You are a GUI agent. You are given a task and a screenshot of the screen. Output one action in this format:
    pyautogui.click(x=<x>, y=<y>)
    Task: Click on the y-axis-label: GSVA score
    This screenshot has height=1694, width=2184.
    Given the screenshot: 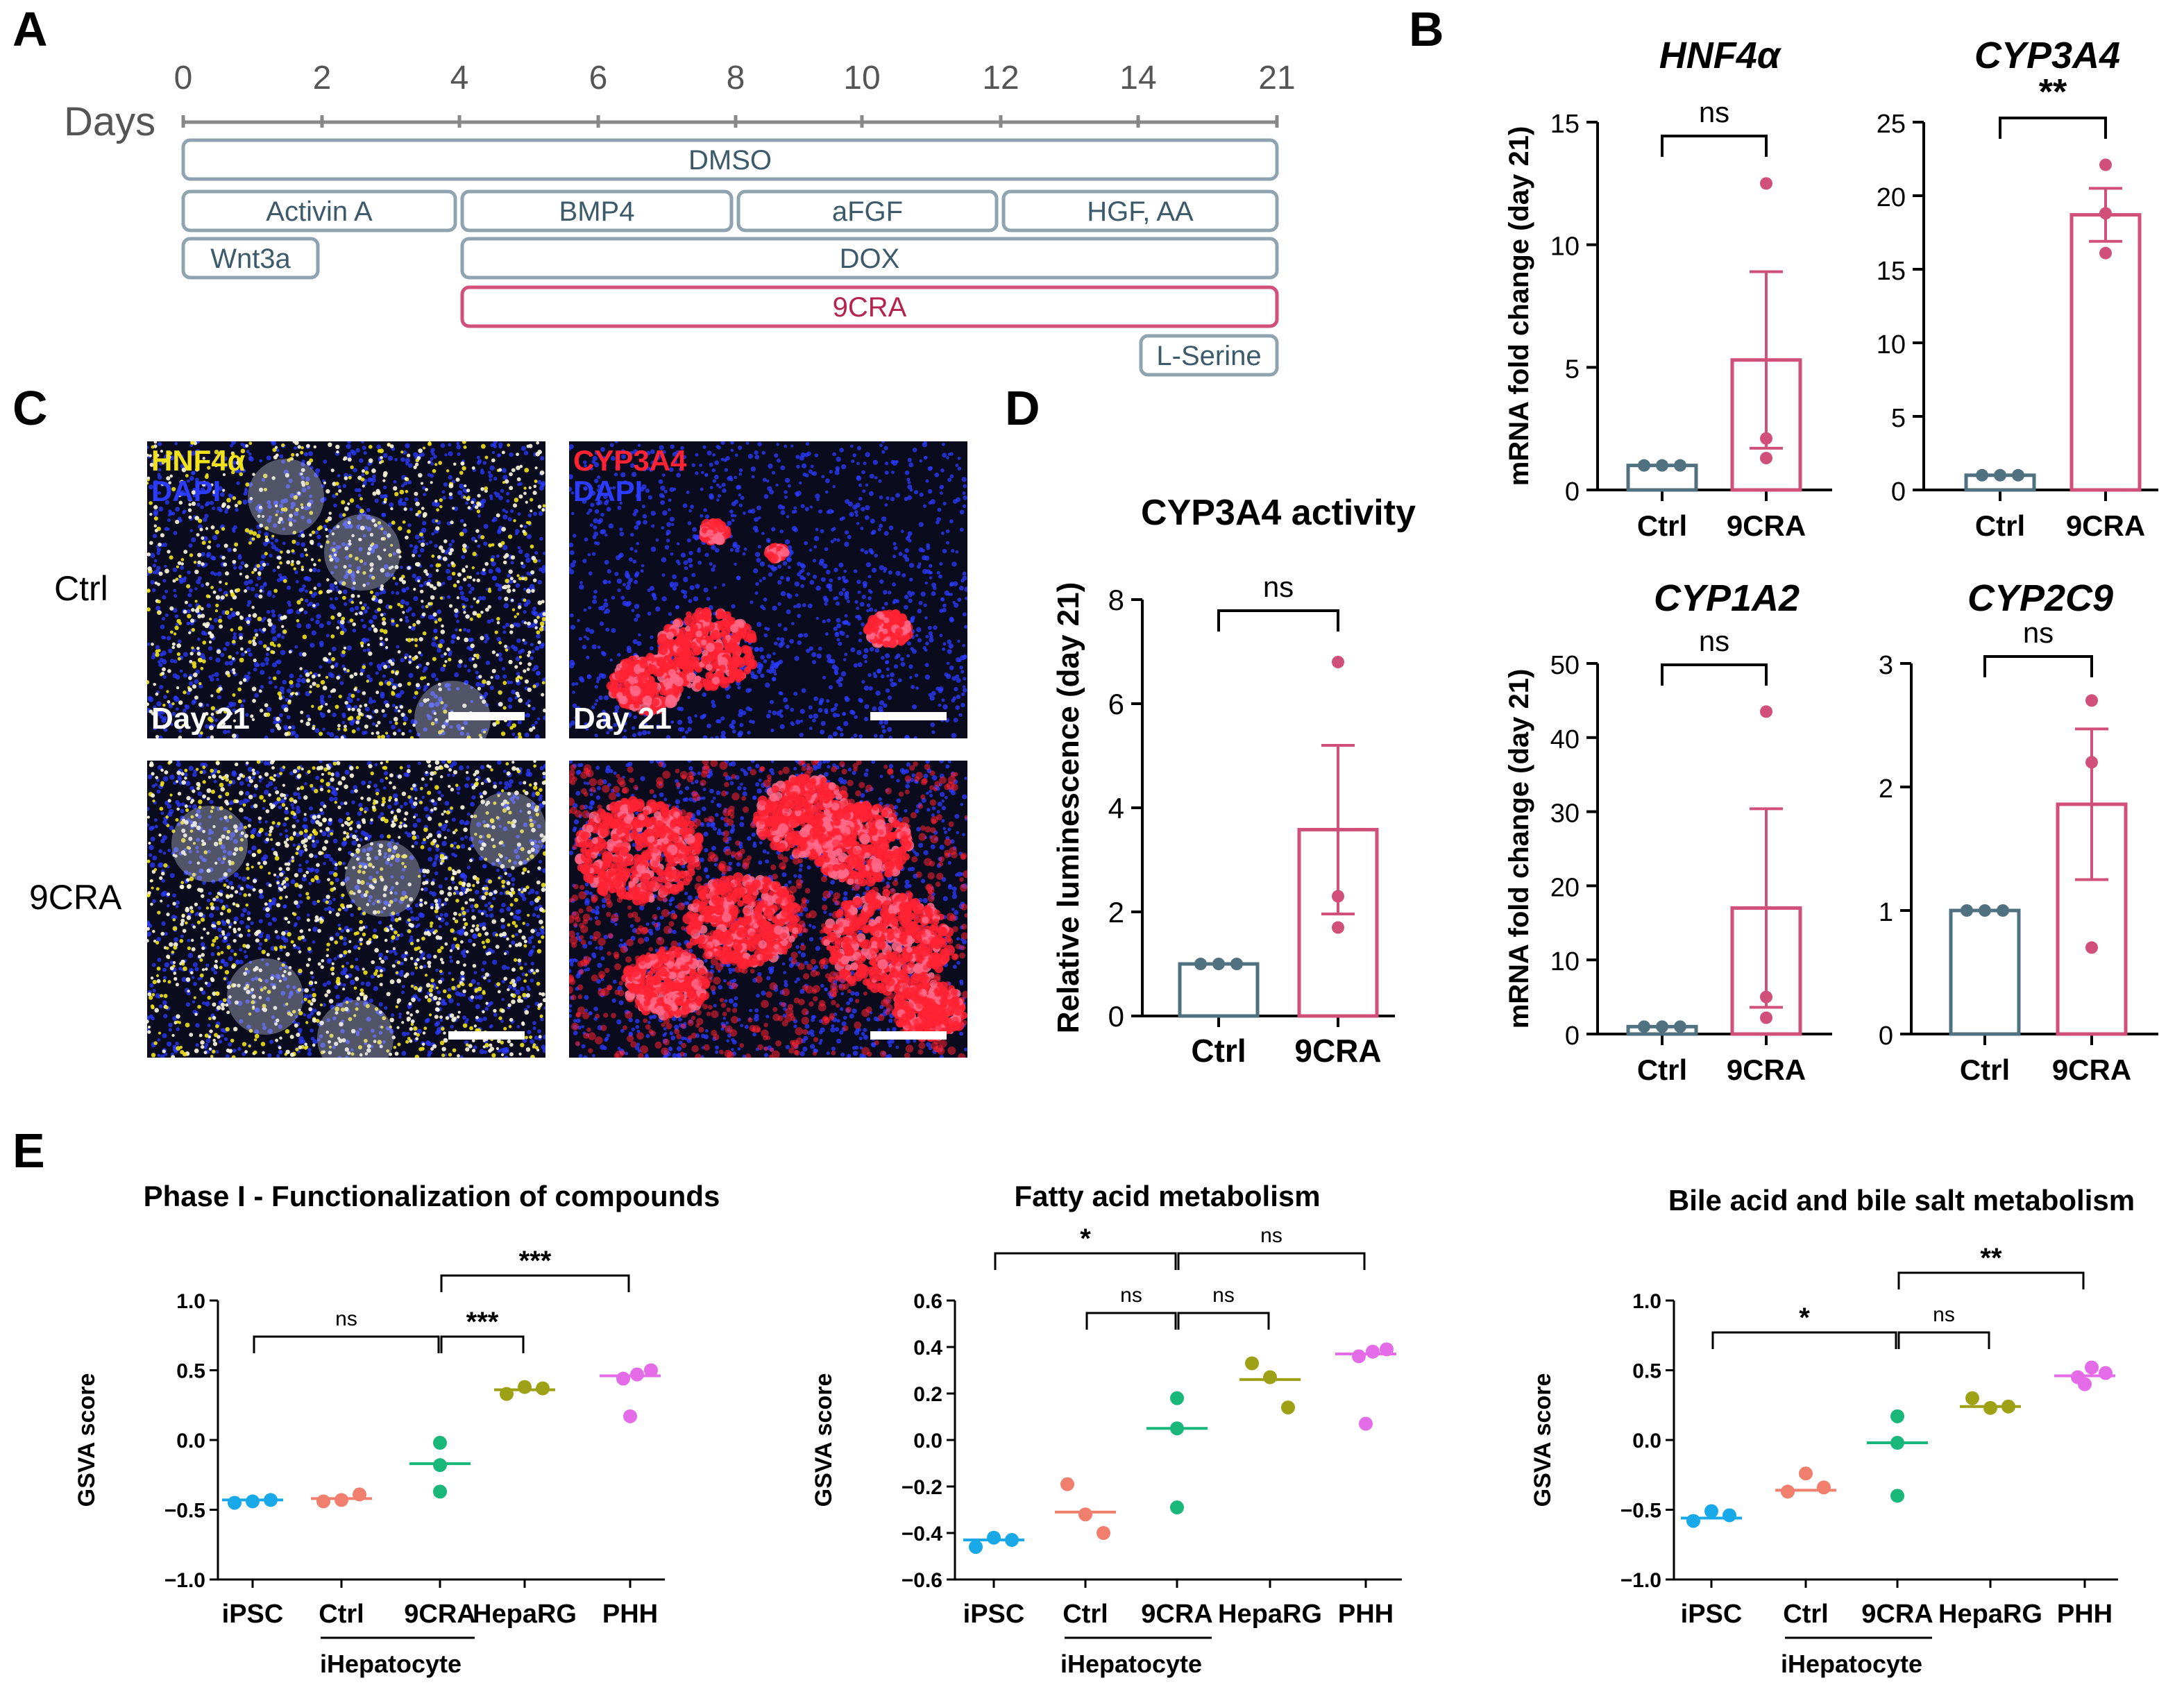 What is the action you would take?
    pyautogui.click(x=824, y=1440)
    